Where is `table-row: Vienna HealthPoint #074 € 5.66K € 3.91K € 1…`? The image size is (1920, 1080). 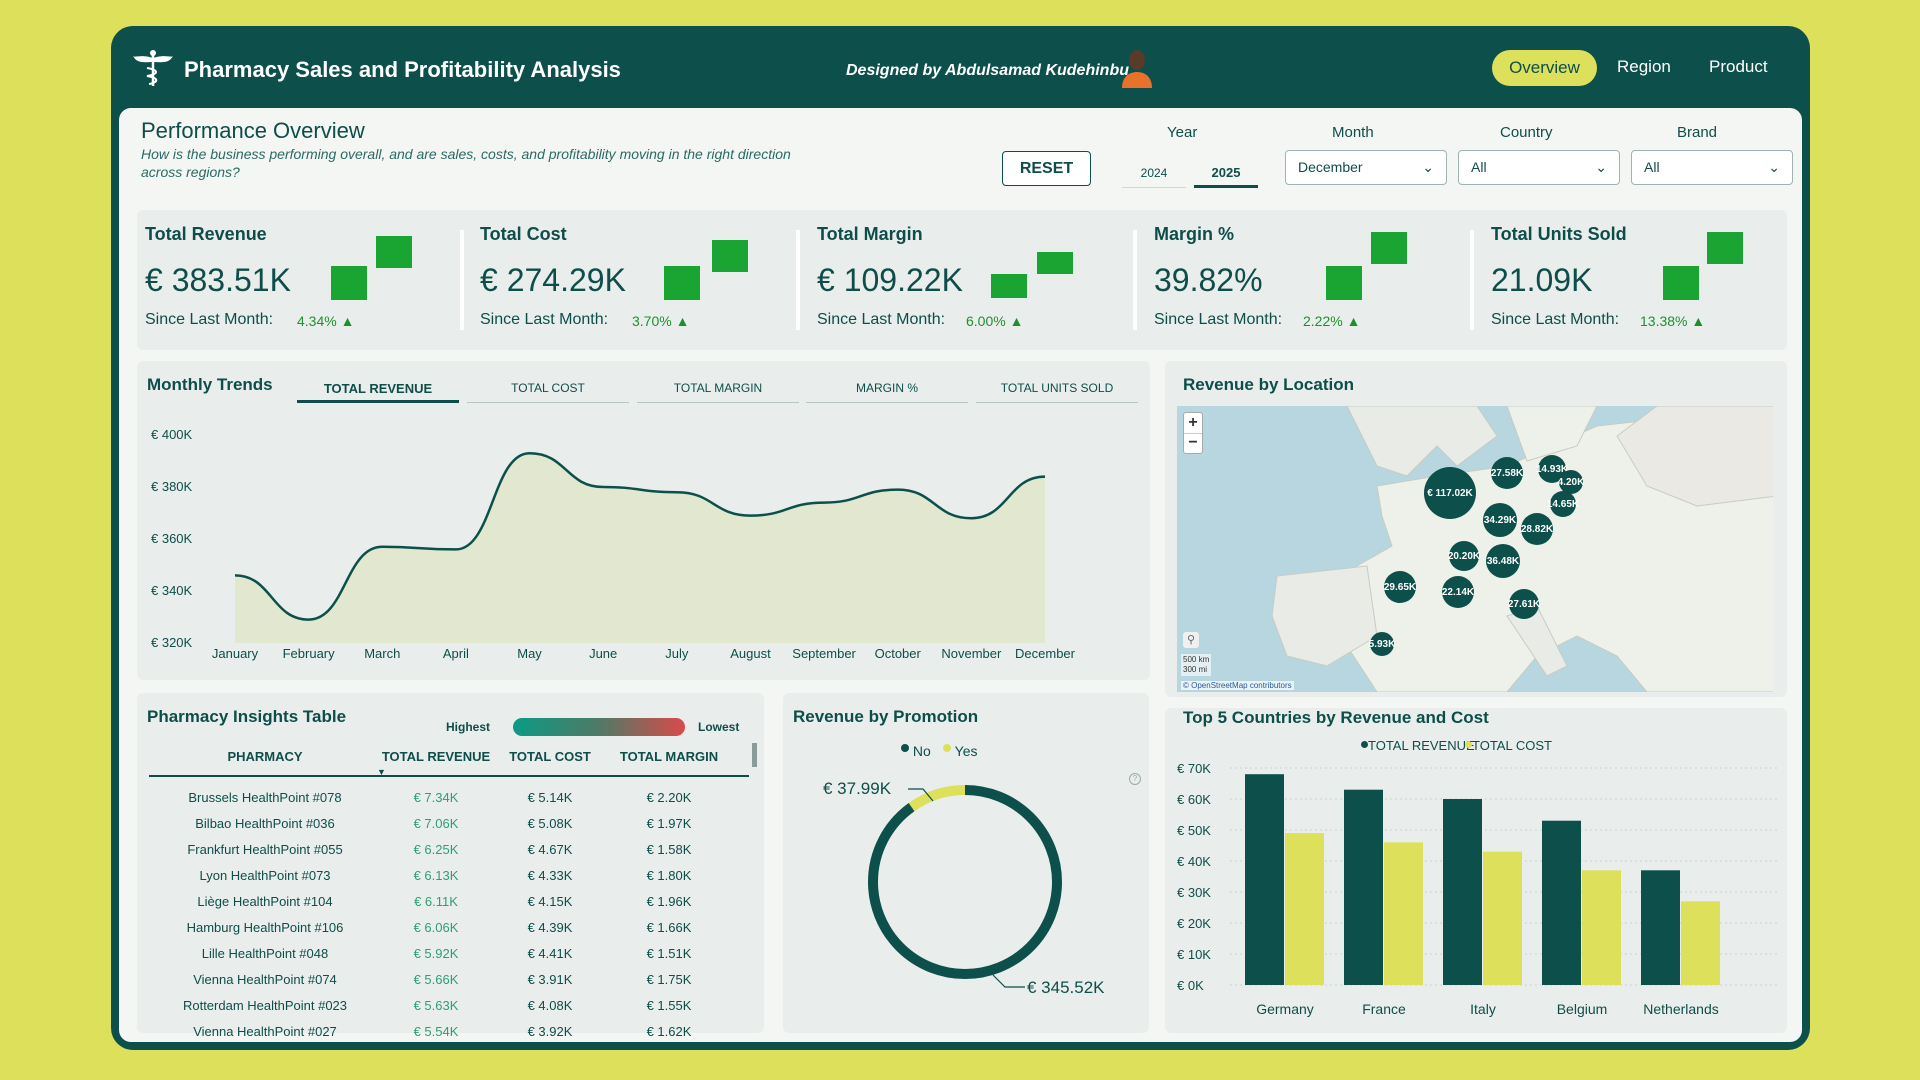 table-row: Vienna HealthPoint #074 € 5.66K € 3.91K € 1… is located at coordinates (449, 980).